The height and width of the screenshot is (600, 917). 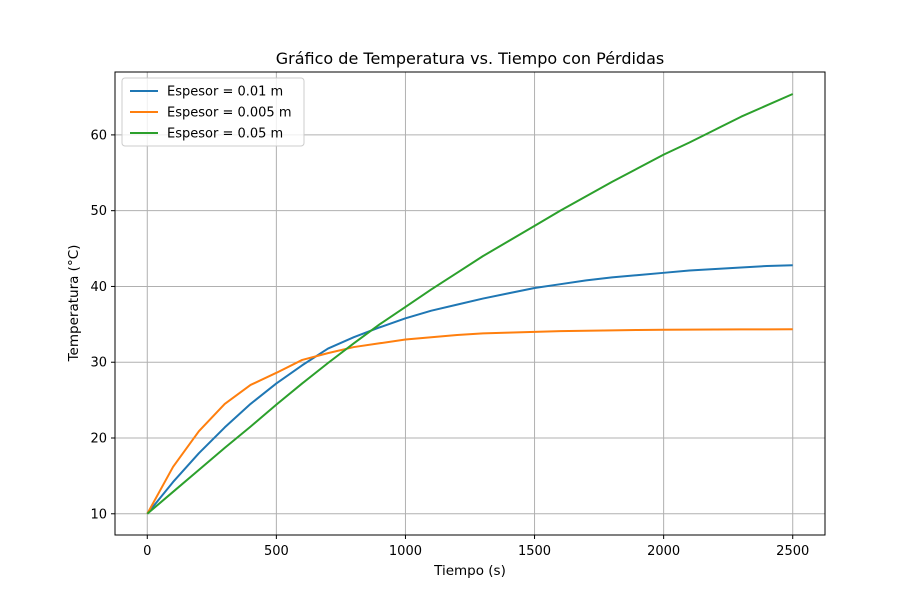 What do you see at coordinates (98, 439) in the screenshot?
I see `y-tick-label: 20` at bounding box center [98, 439].